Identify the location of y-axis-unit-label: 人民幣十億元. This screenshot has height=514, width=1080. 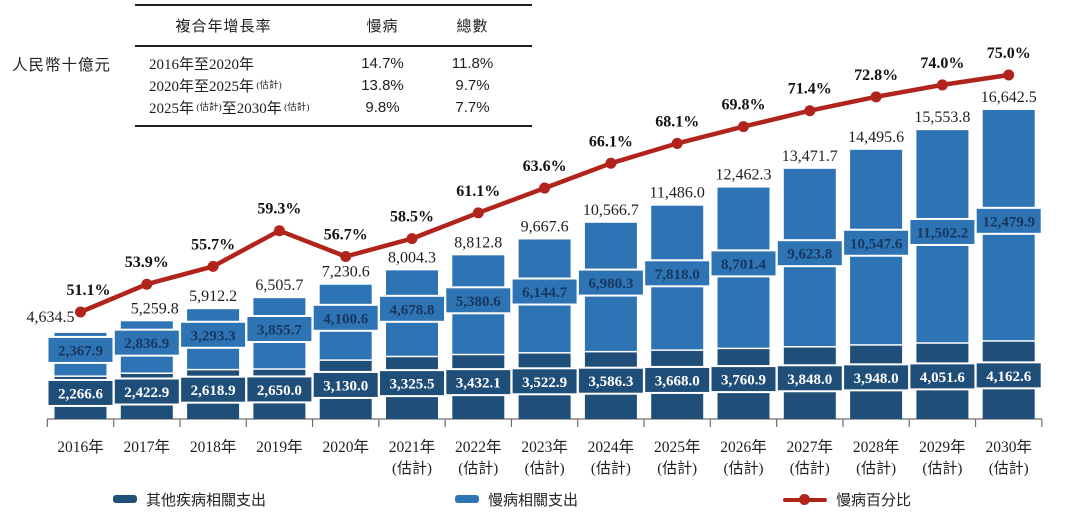
(62, 65).